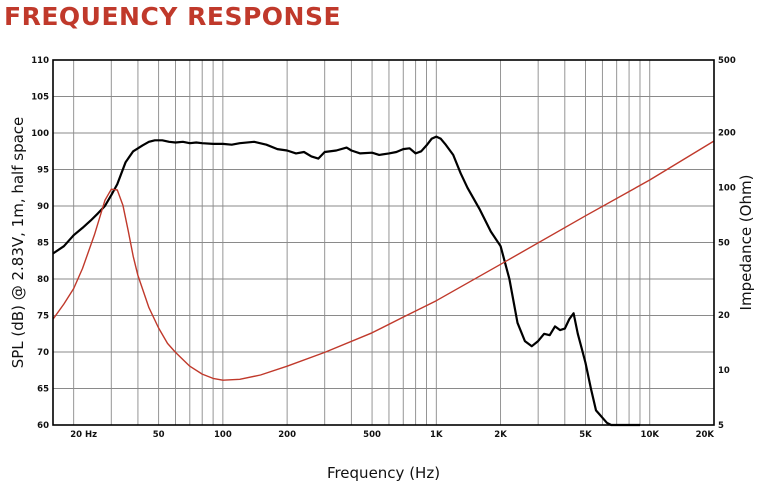 This screenshot has height=484, width=767. I want to click on y-tick-label: 110, so click(40, 61).